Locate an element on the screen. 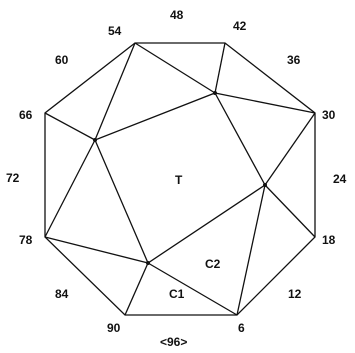  region-label-t: T is located at coordinates (179, 180).